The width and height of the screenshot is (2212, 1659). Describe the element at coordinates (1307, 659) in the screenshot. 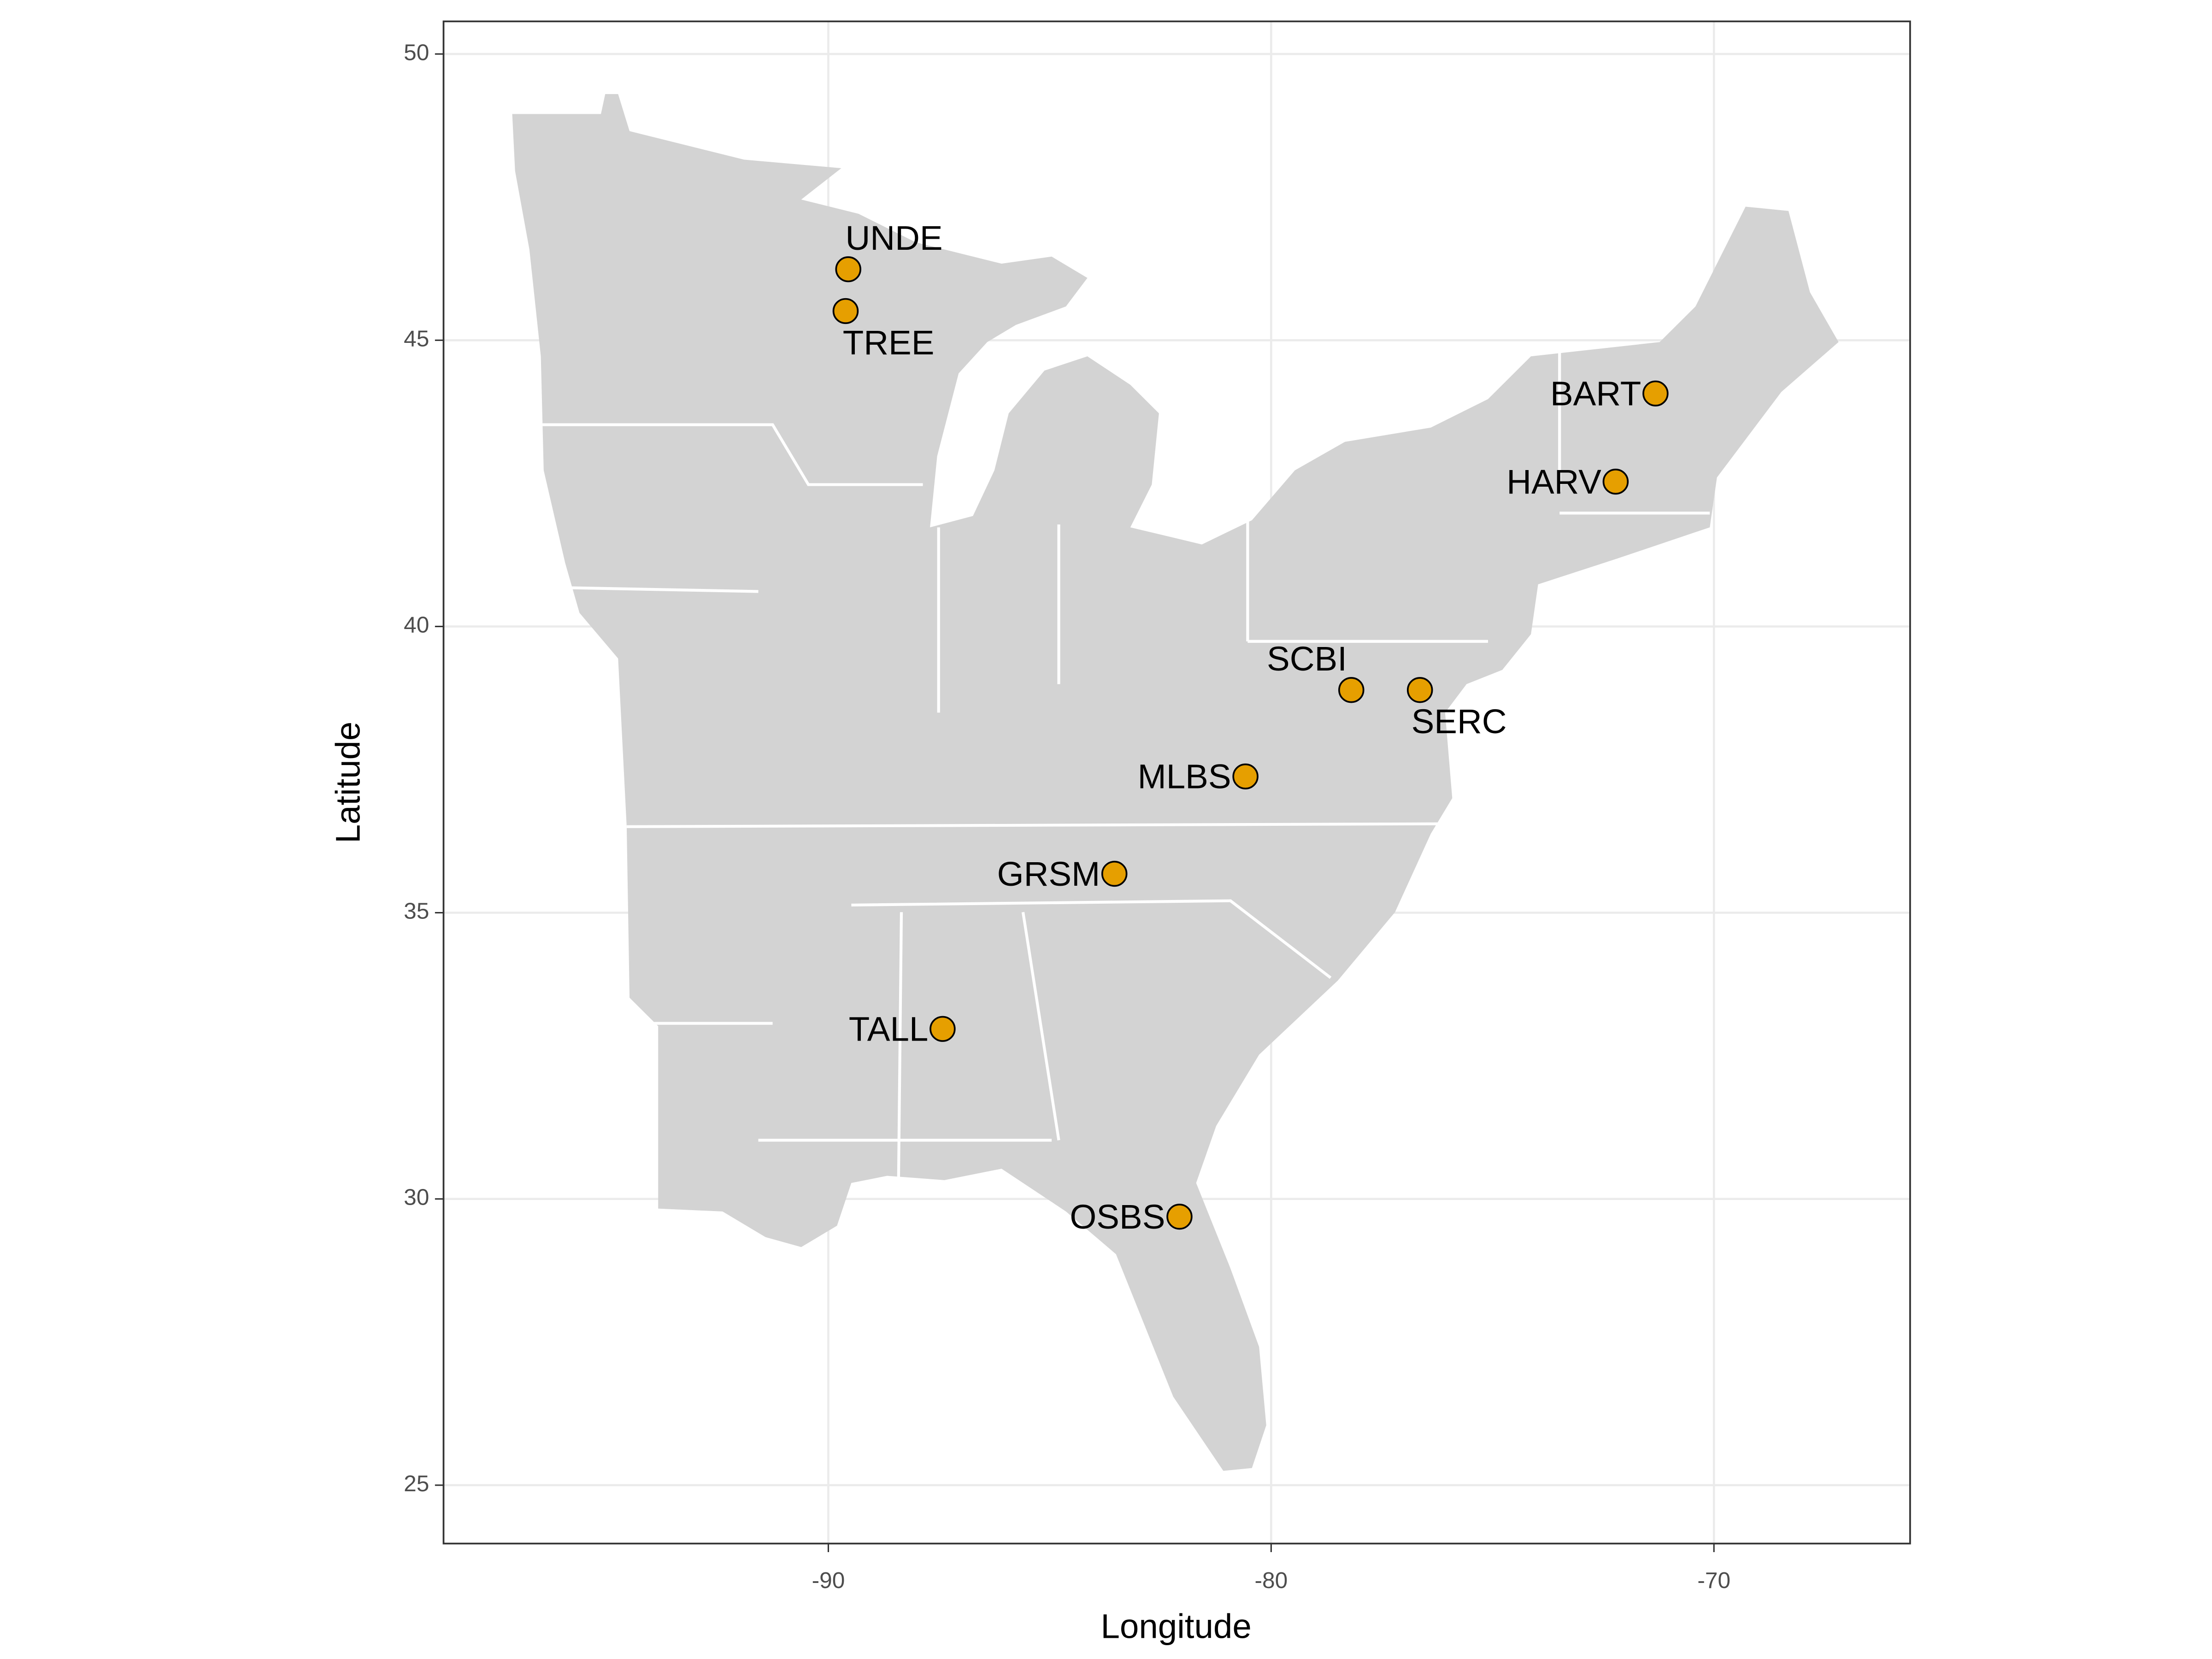

I see `site-label: SCBI` at that location.